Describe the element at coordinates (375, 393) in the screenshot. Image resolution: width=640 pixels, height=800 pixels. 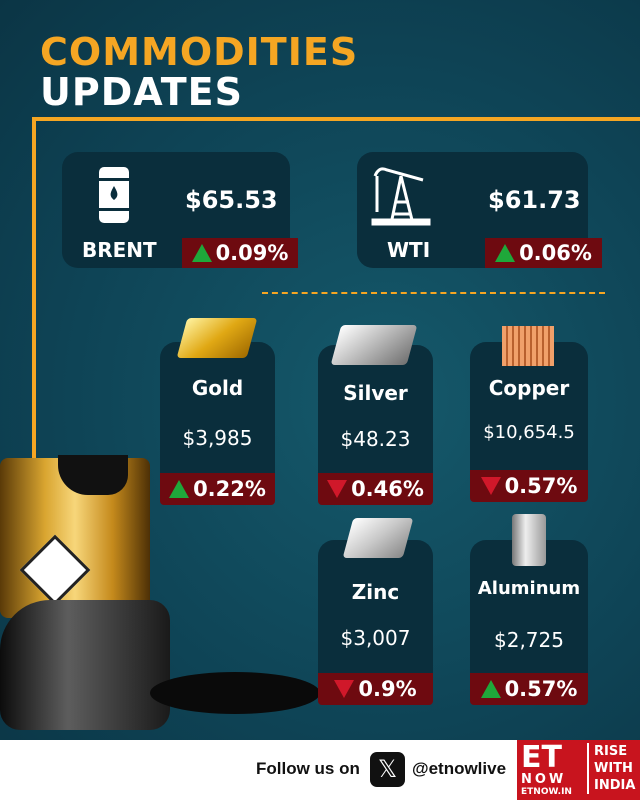
I see `commodity-name: Silver` at that location.